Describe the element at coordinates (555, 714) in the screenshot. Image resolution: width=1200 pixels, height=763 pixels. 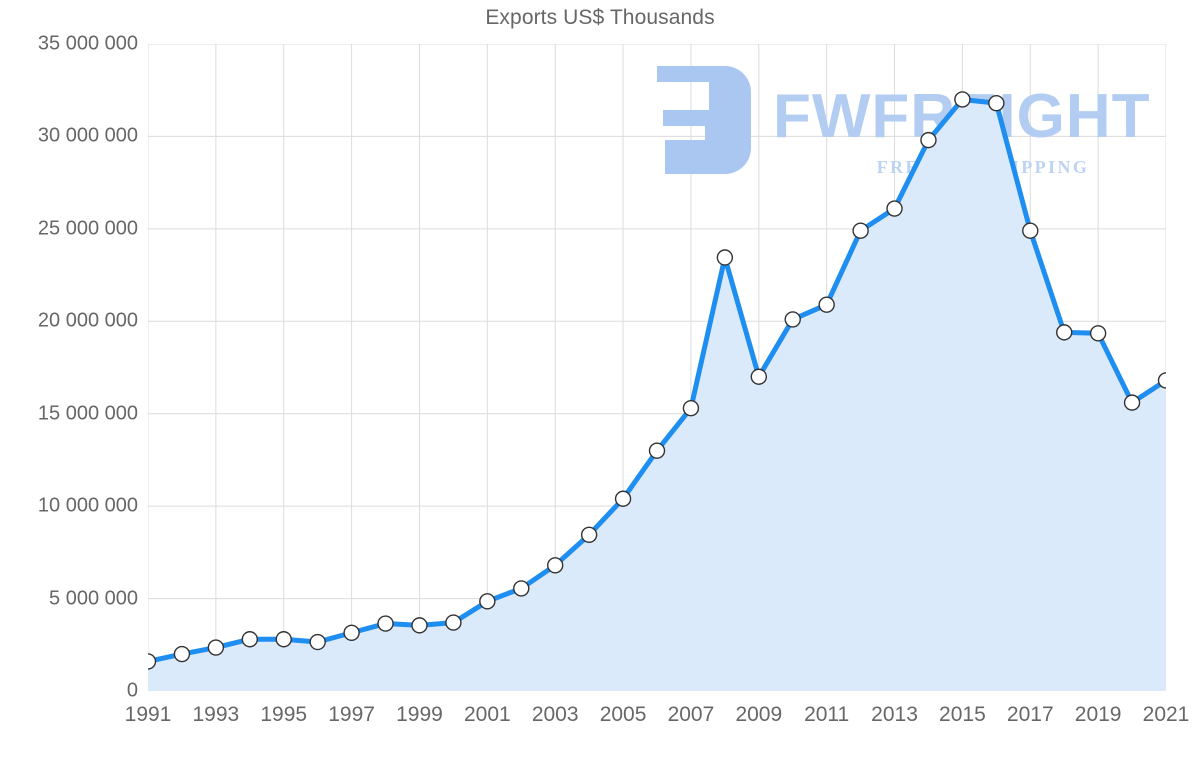
I see `x-axis-tick-label: 2003` at that location.